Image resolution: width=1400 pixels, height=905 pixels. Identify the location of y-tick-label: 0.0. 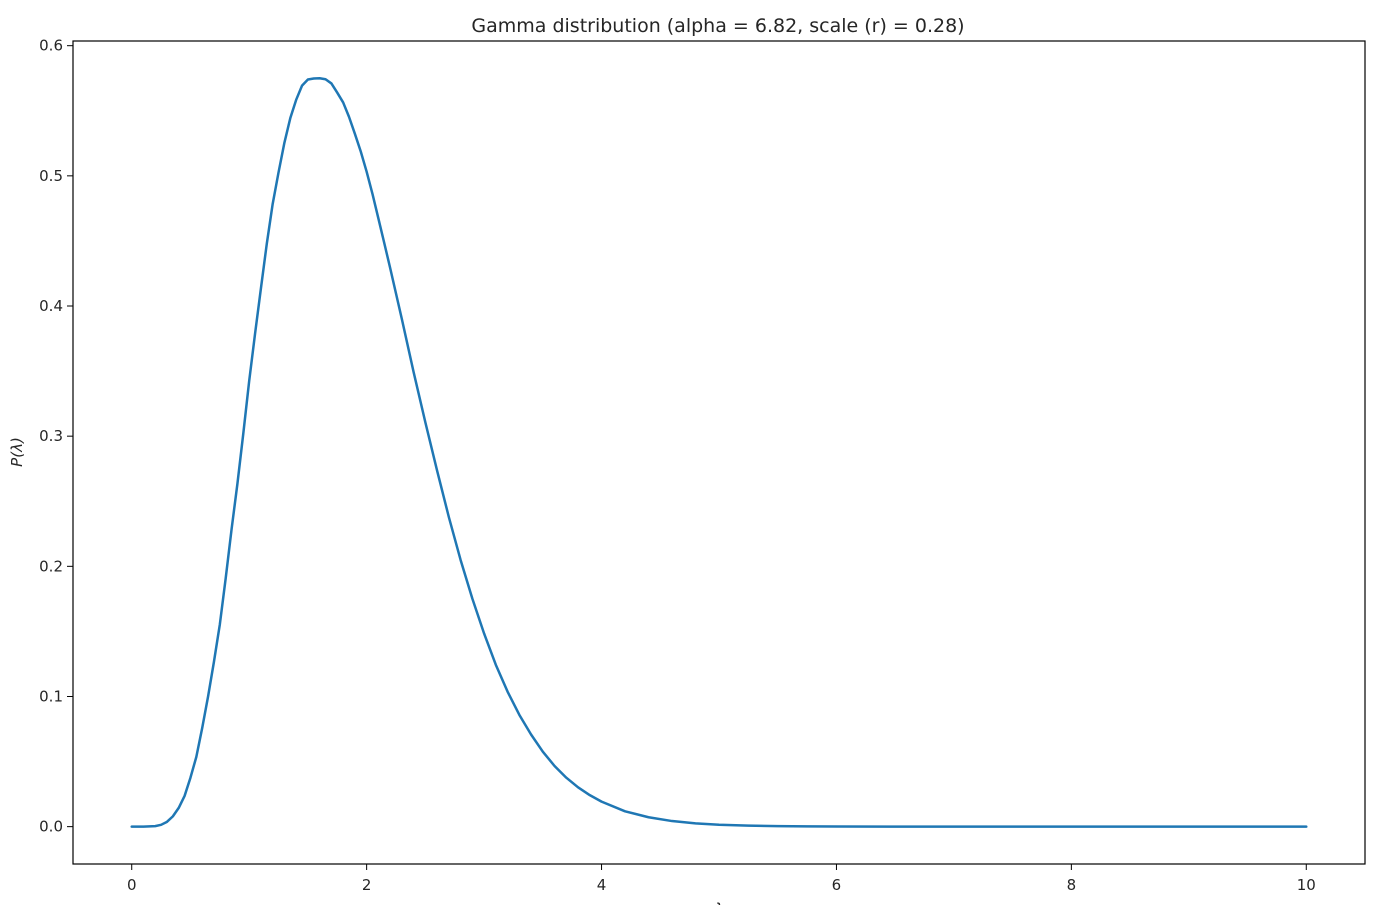
(51, 827).